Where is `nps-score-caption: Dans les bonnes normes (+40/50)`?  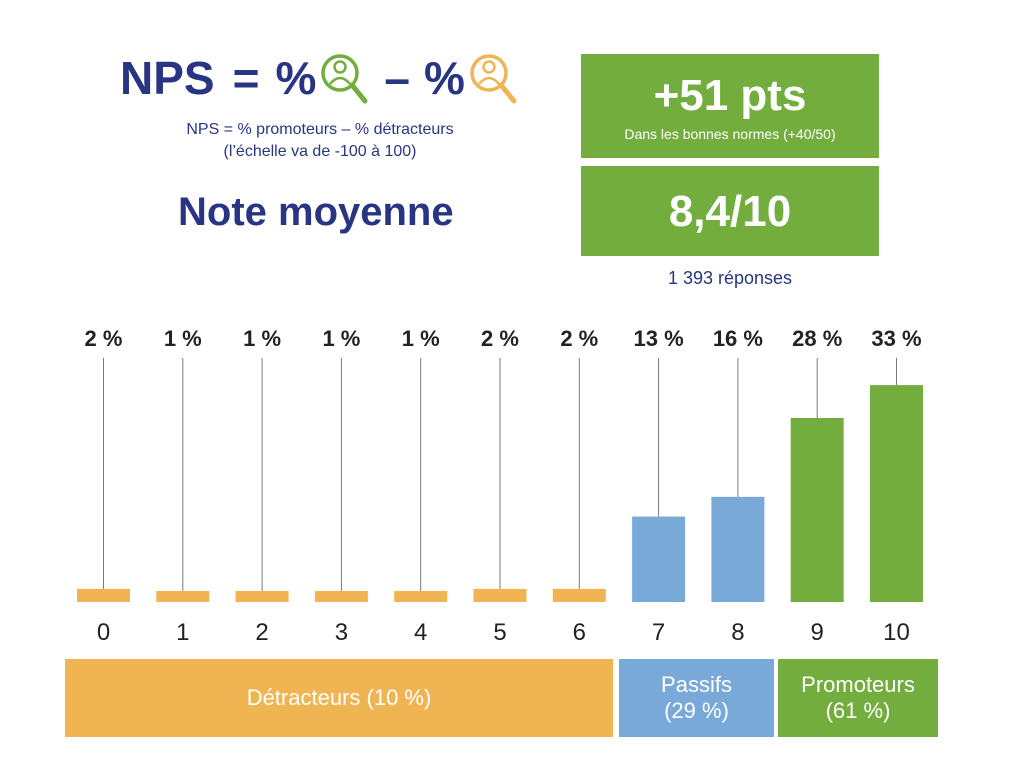 nps-score-caption: Dans les bonnes normes (+40/50) is located at coordinates (730, 134).